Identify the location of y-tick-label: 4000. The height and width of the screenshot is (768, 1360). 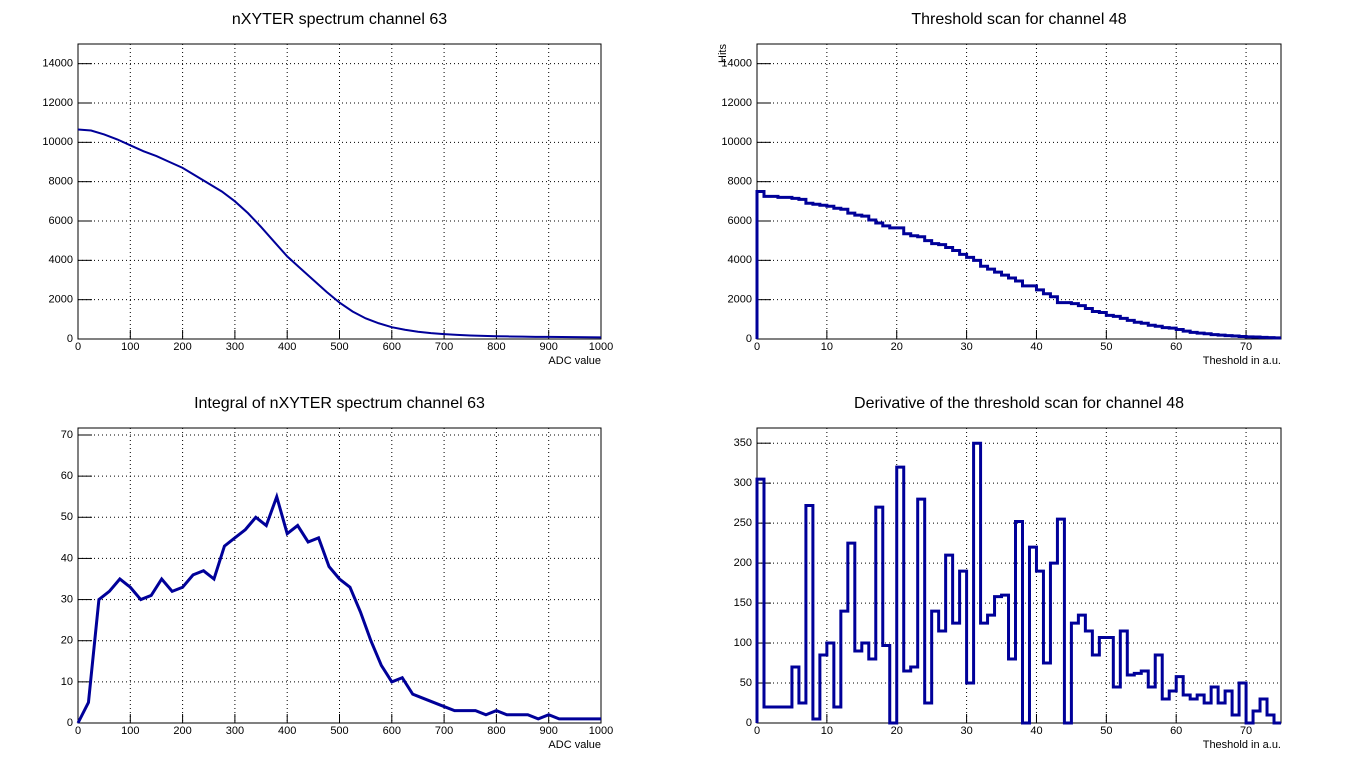
(61, 260).